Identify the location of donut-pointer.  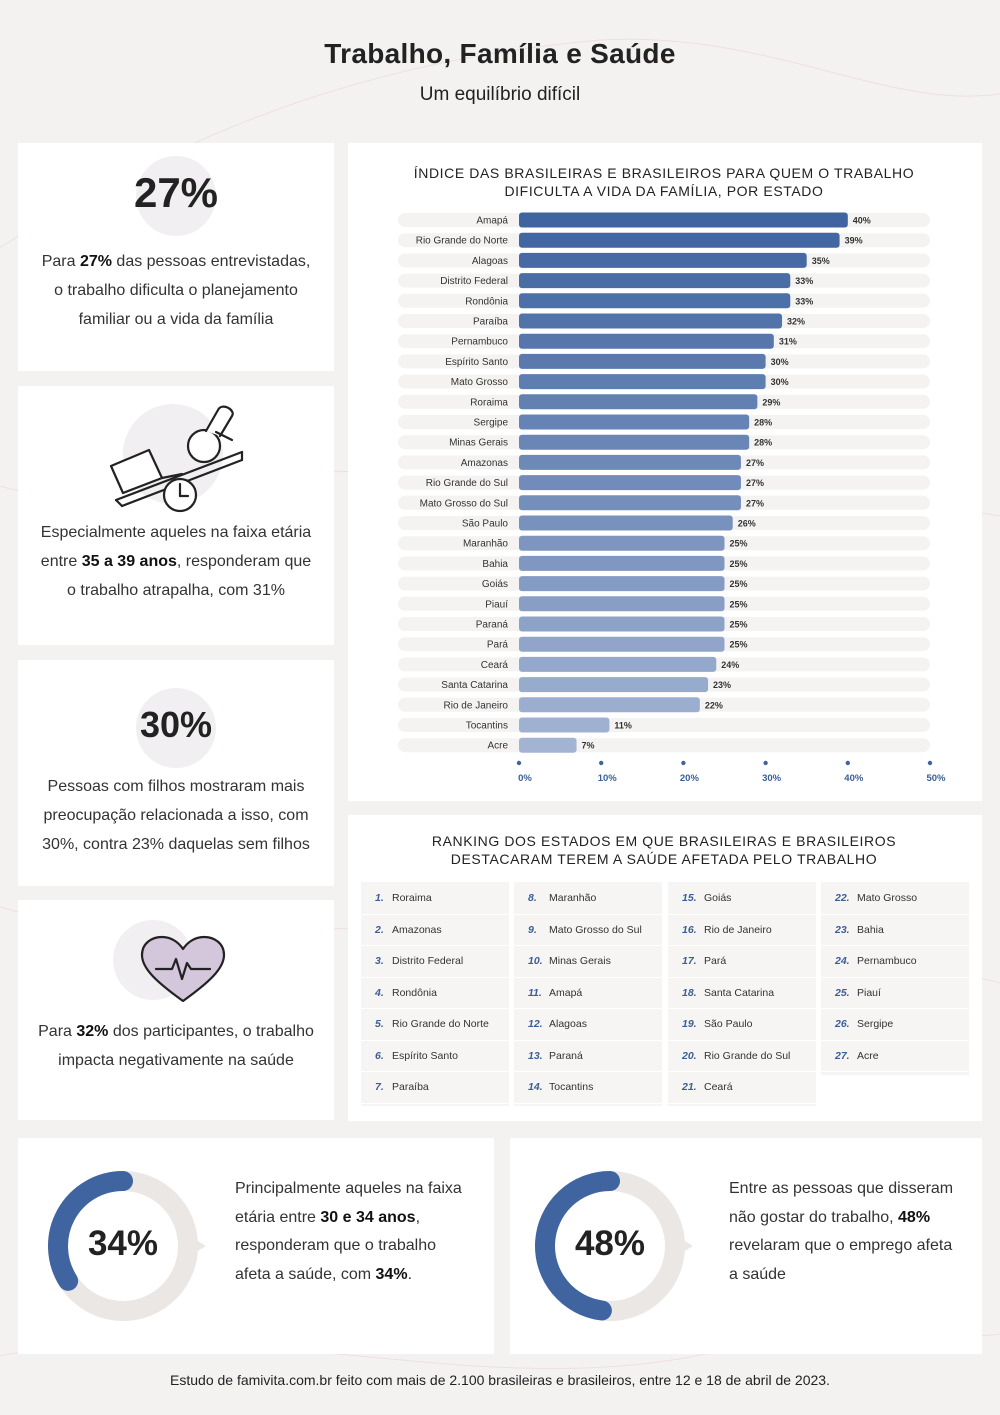
(688, 1246).